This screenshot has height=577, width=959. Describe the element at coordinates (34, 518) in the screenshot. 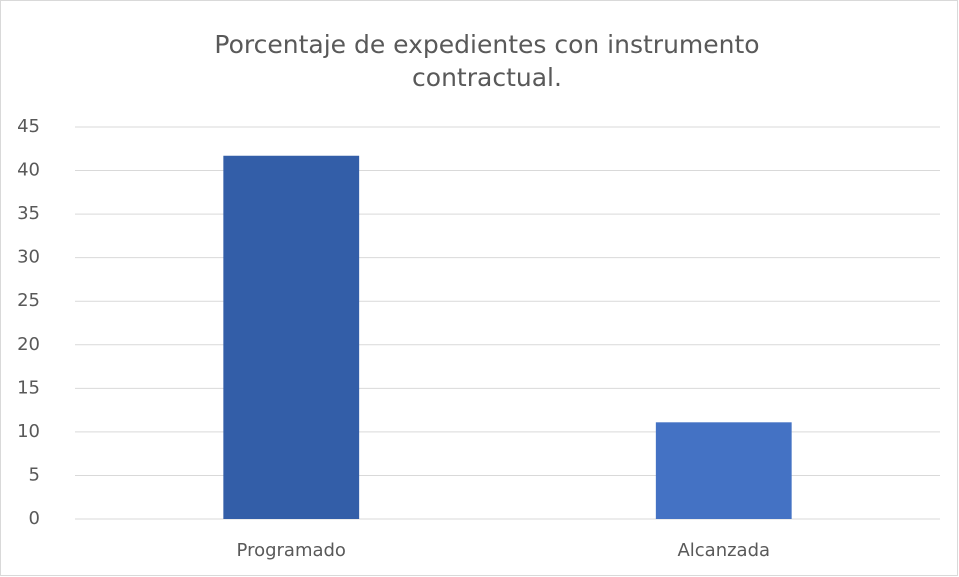

I see `y-tick-label: 0` at that location.